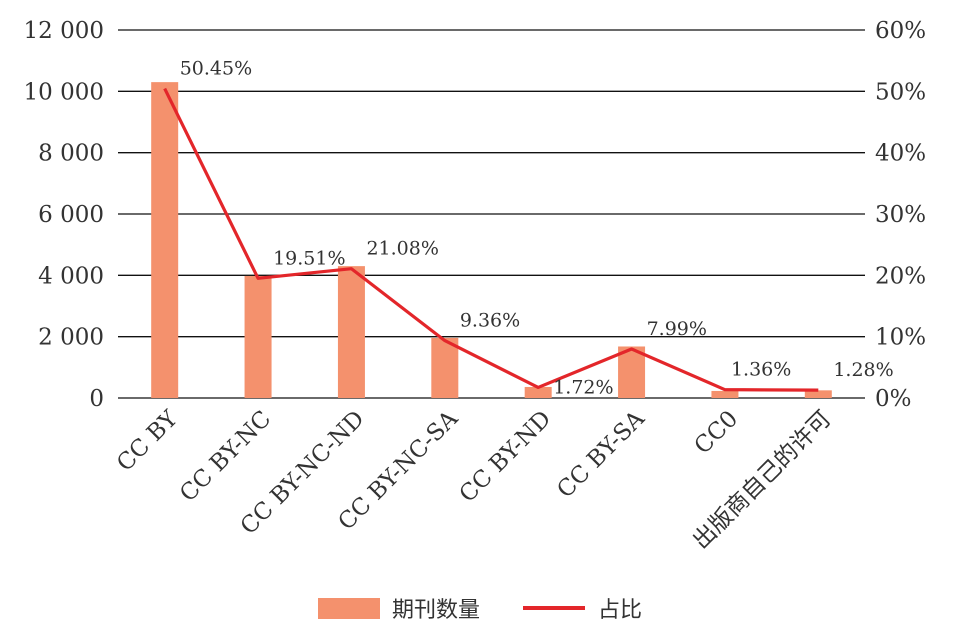 This screenshot has width=961, height=635. What do you see at coordinates (506, 457) in the screenshot?
I see `x-tick-label: CC BY-ND` at bounding box center [506, 457].